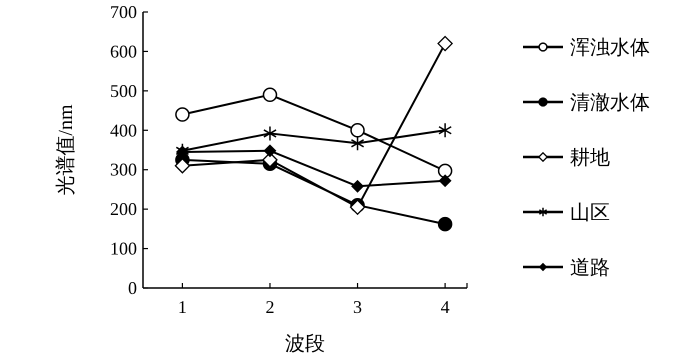 This screenshot has width=700, height=358. Describe the element at coordinates (123, 248) in the screenshot. I see `y-tick-label: 100` at that location.